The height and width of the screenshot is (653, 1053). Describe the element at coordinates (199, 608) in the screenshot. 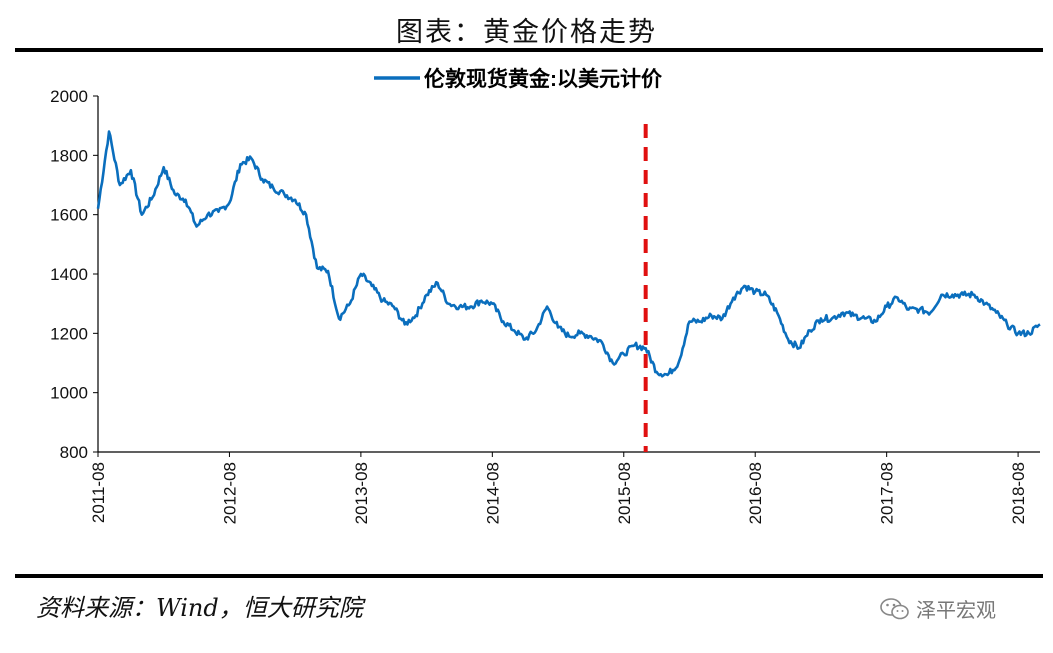

I see `source-note: 资料来源：Wind，恒大研究院` at that location.